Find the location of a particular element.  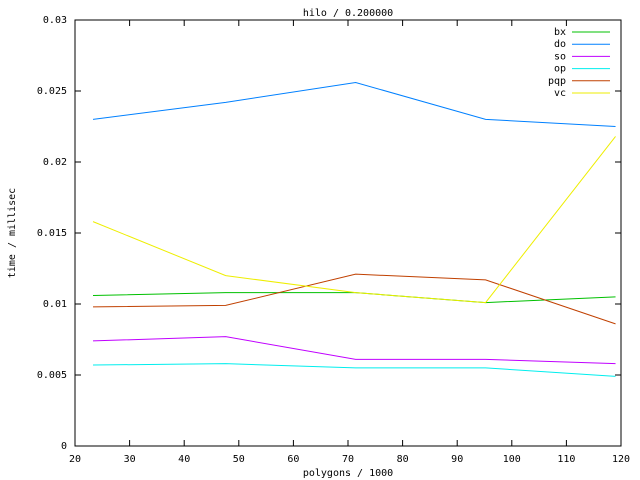

y-tick-label: 0.01 is located at coordinates (55, 304).